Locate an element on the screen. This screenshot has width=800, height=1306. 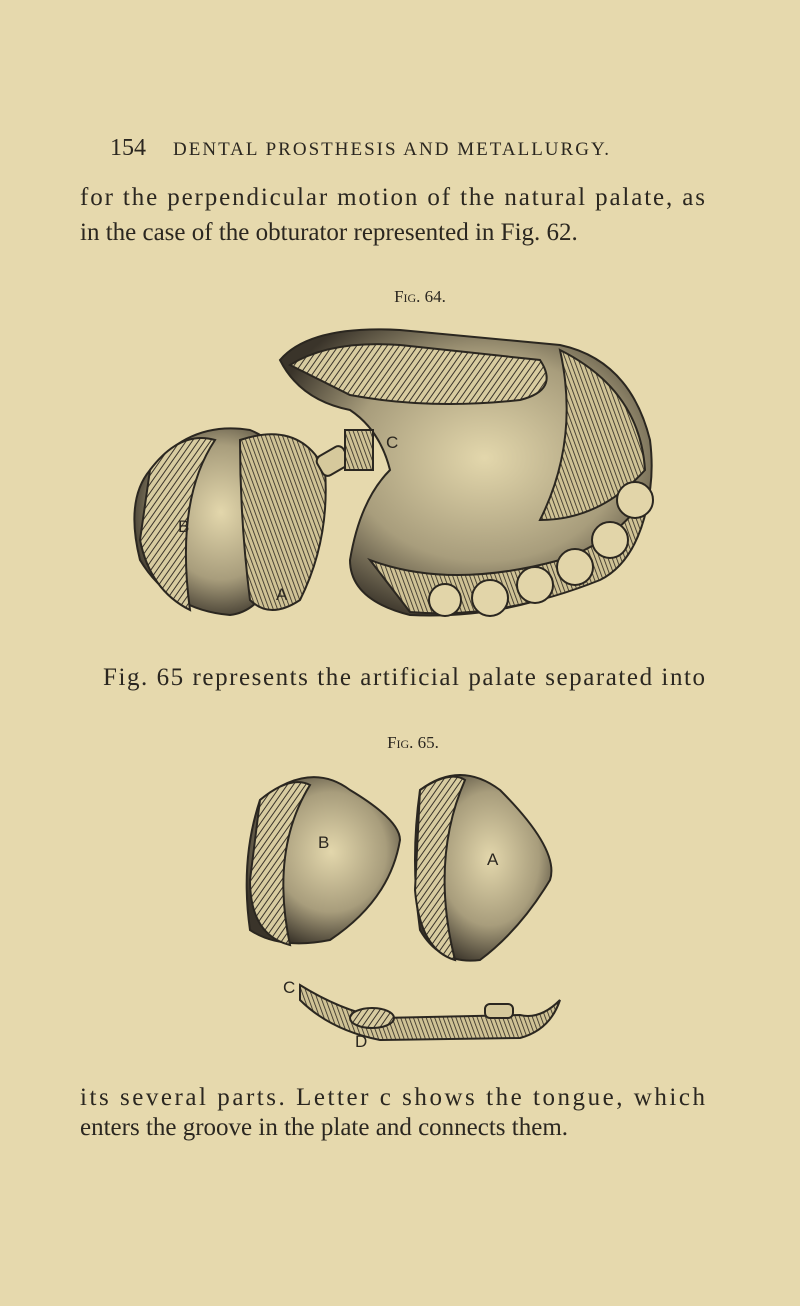
figure-65-drawing is located at coordinates (403, 908).